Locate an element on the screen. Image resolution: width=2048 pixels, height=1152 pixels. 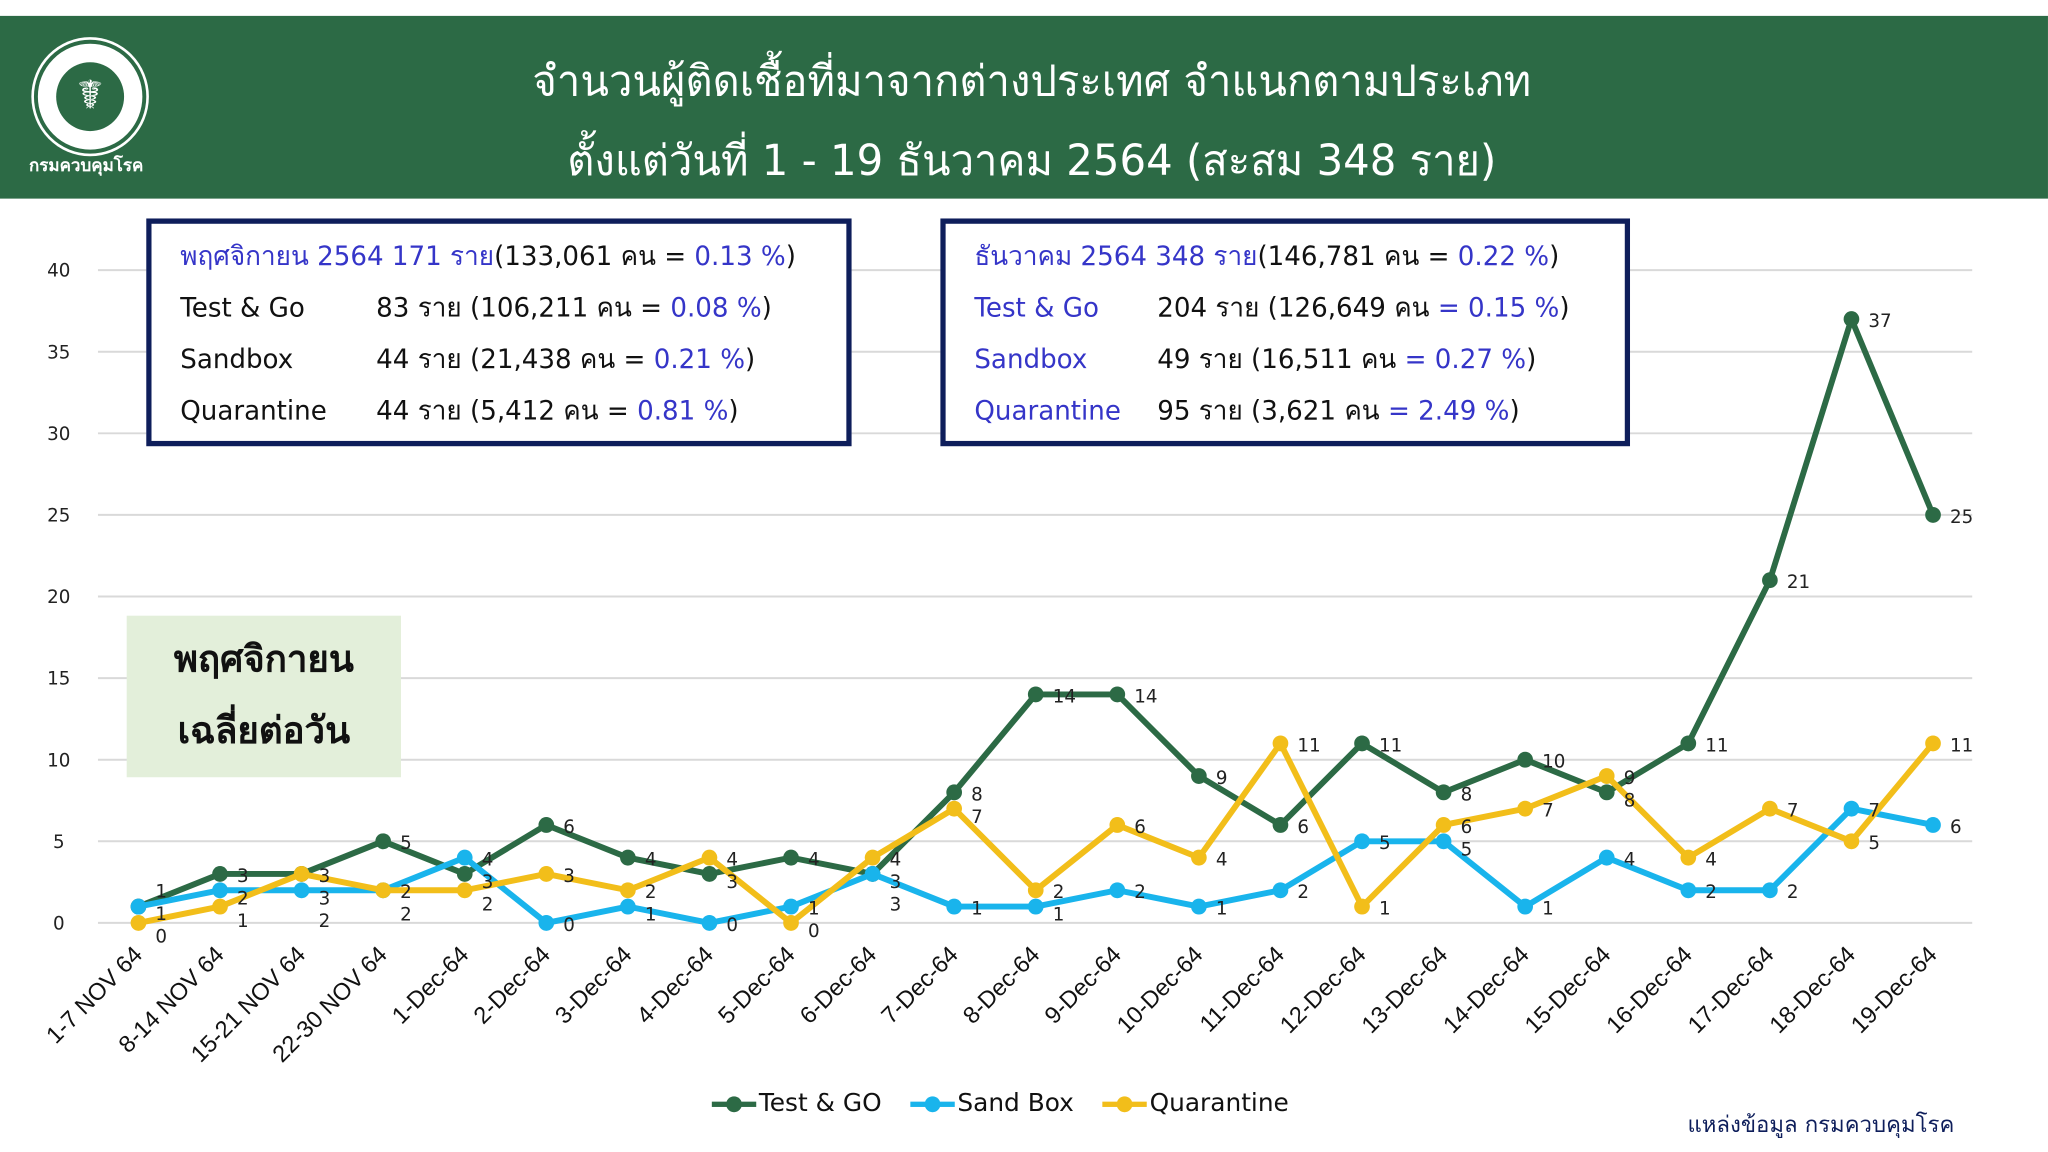
legend-swatch-icon is located at coordinates (1124, 1103).